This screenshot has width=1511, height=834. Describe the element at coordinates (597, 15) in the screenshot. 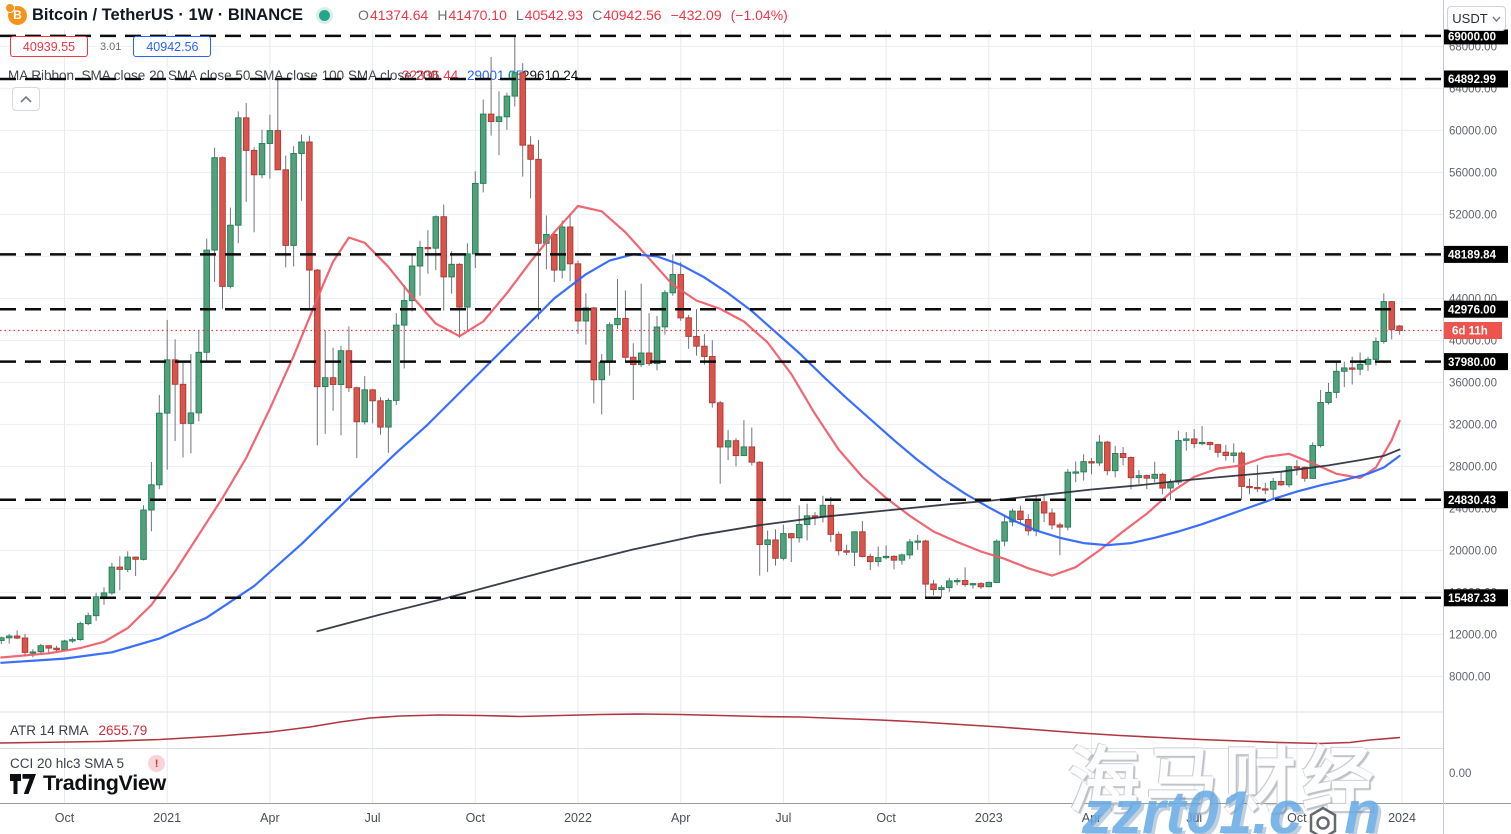

I see `close-key: C` at that location.